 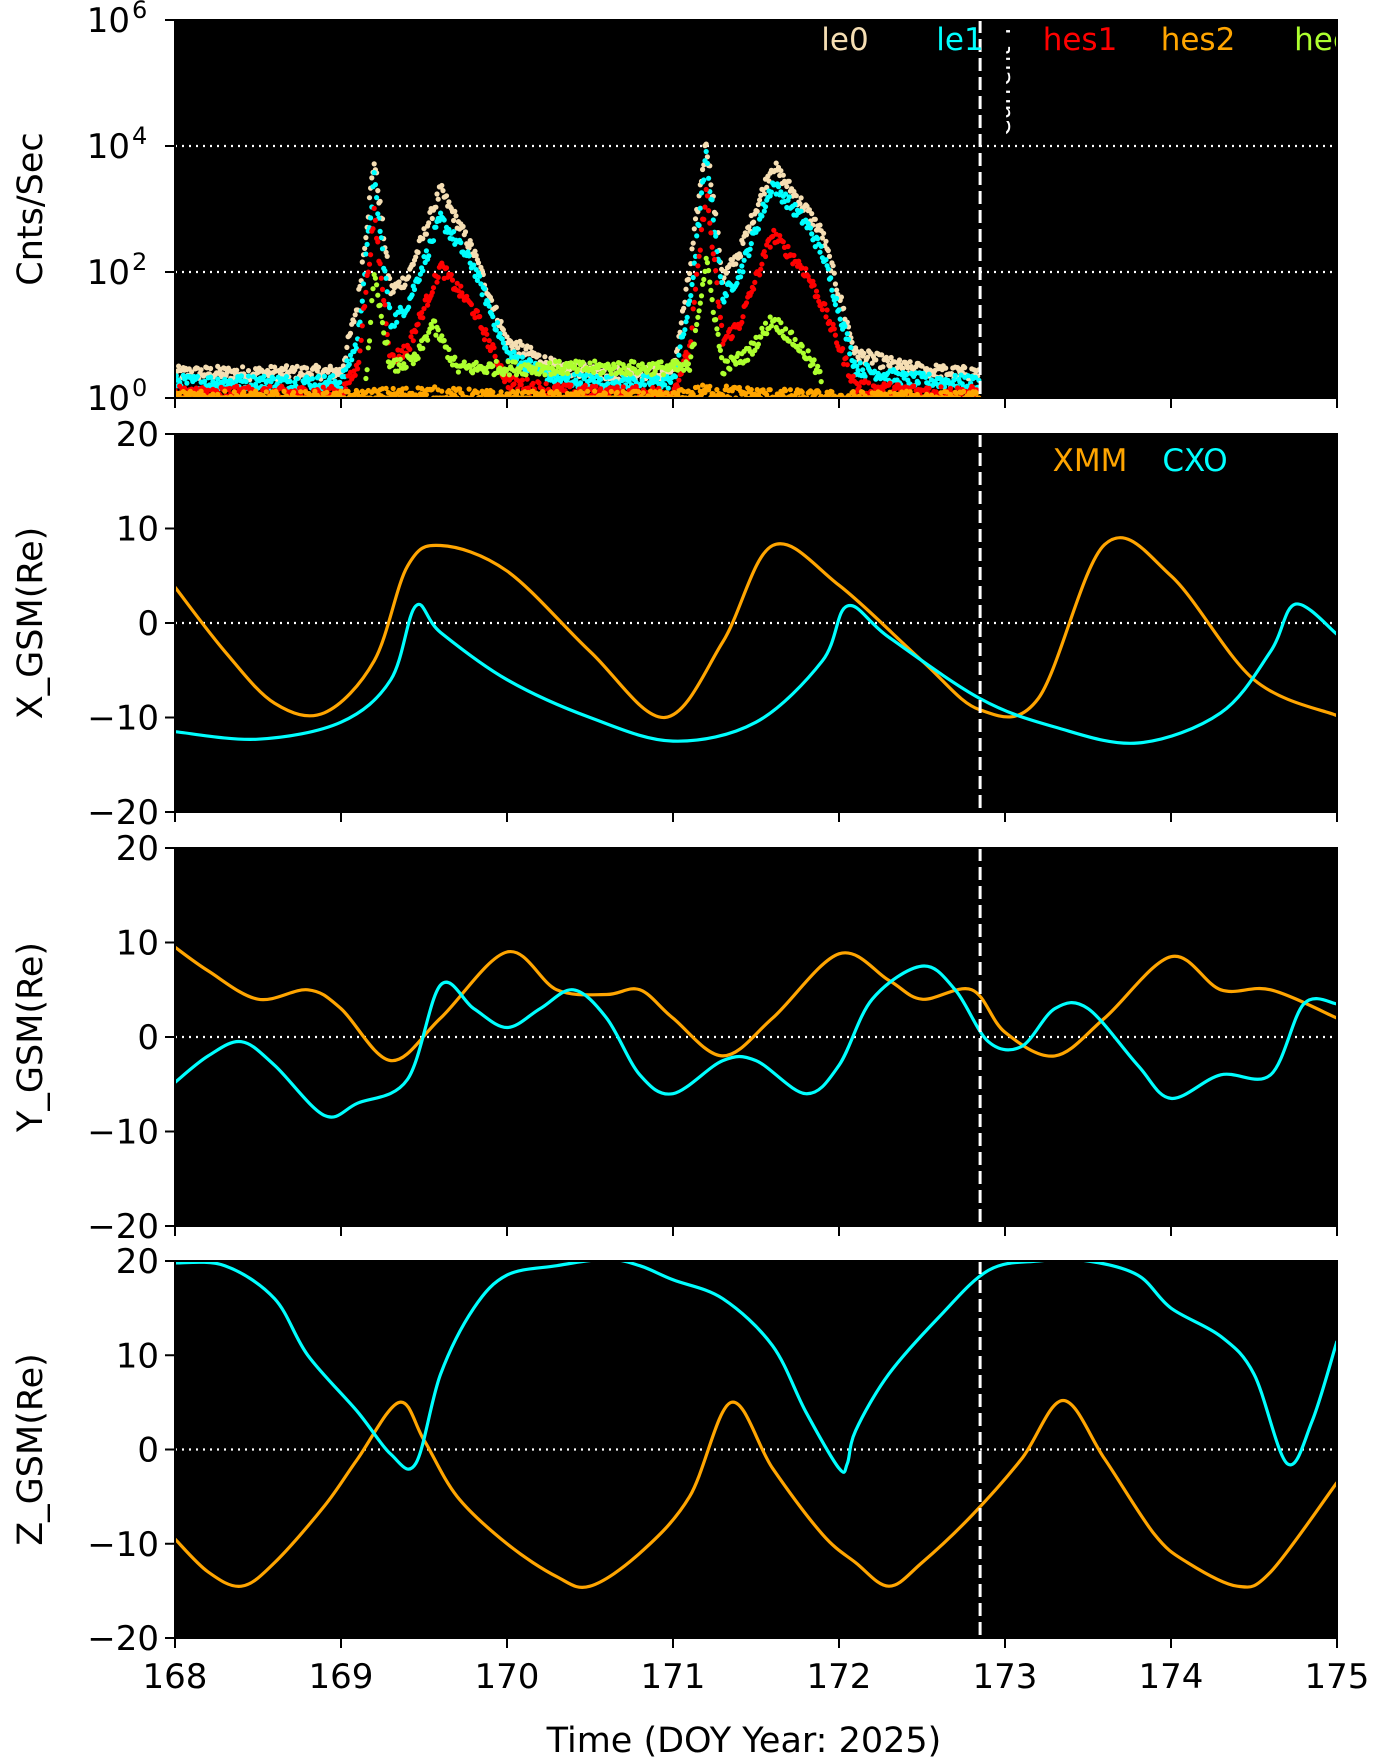 What do you see at coordinates (844, 40) in the screenshot?
I see `legend-le0: le0` at bounding box center [844, 40].